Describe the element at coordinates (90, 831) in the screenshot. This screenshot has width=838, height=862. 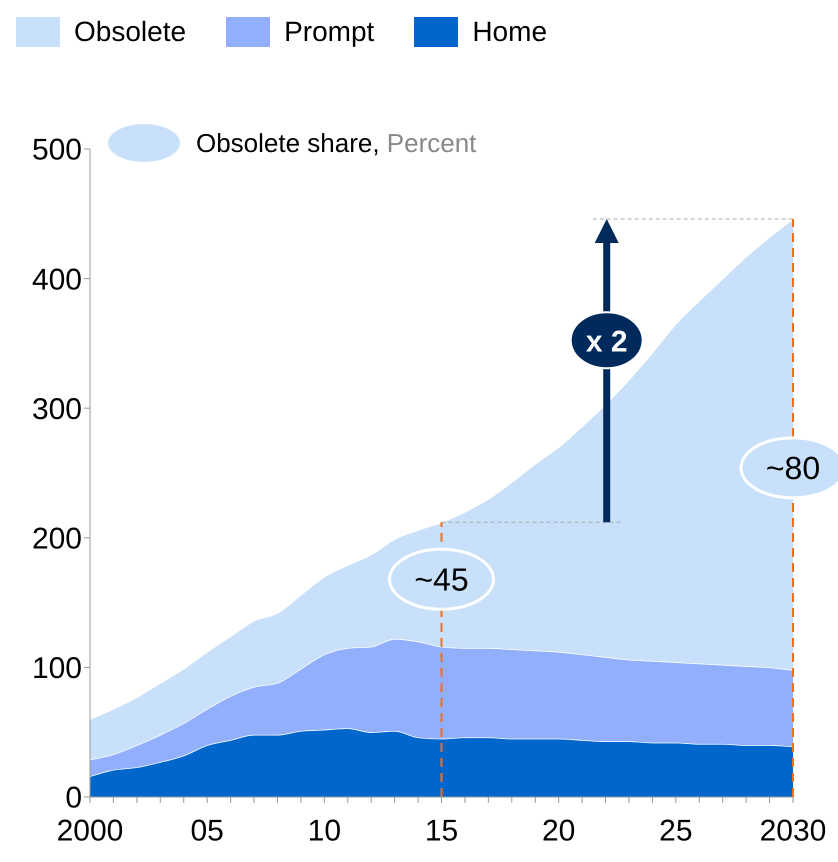
I see `x-tick-label: 2000` at that location.